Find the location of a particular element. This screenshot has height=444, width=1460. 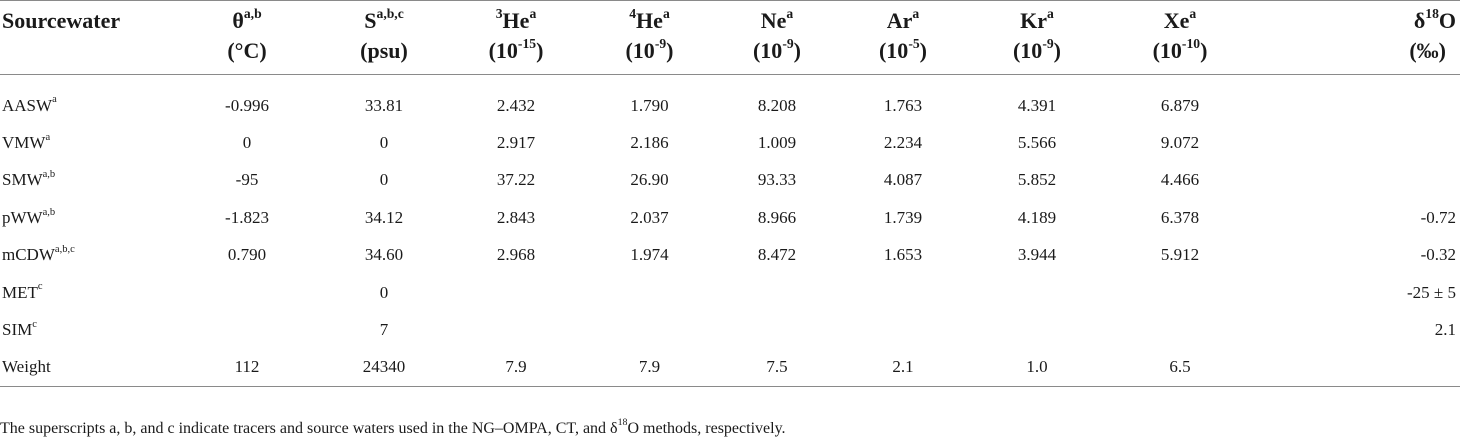

table-row: Weight 112 24340 7.9 7.9 7.5 2.1 1.0 6.5 is located at coordinates (730, 368).